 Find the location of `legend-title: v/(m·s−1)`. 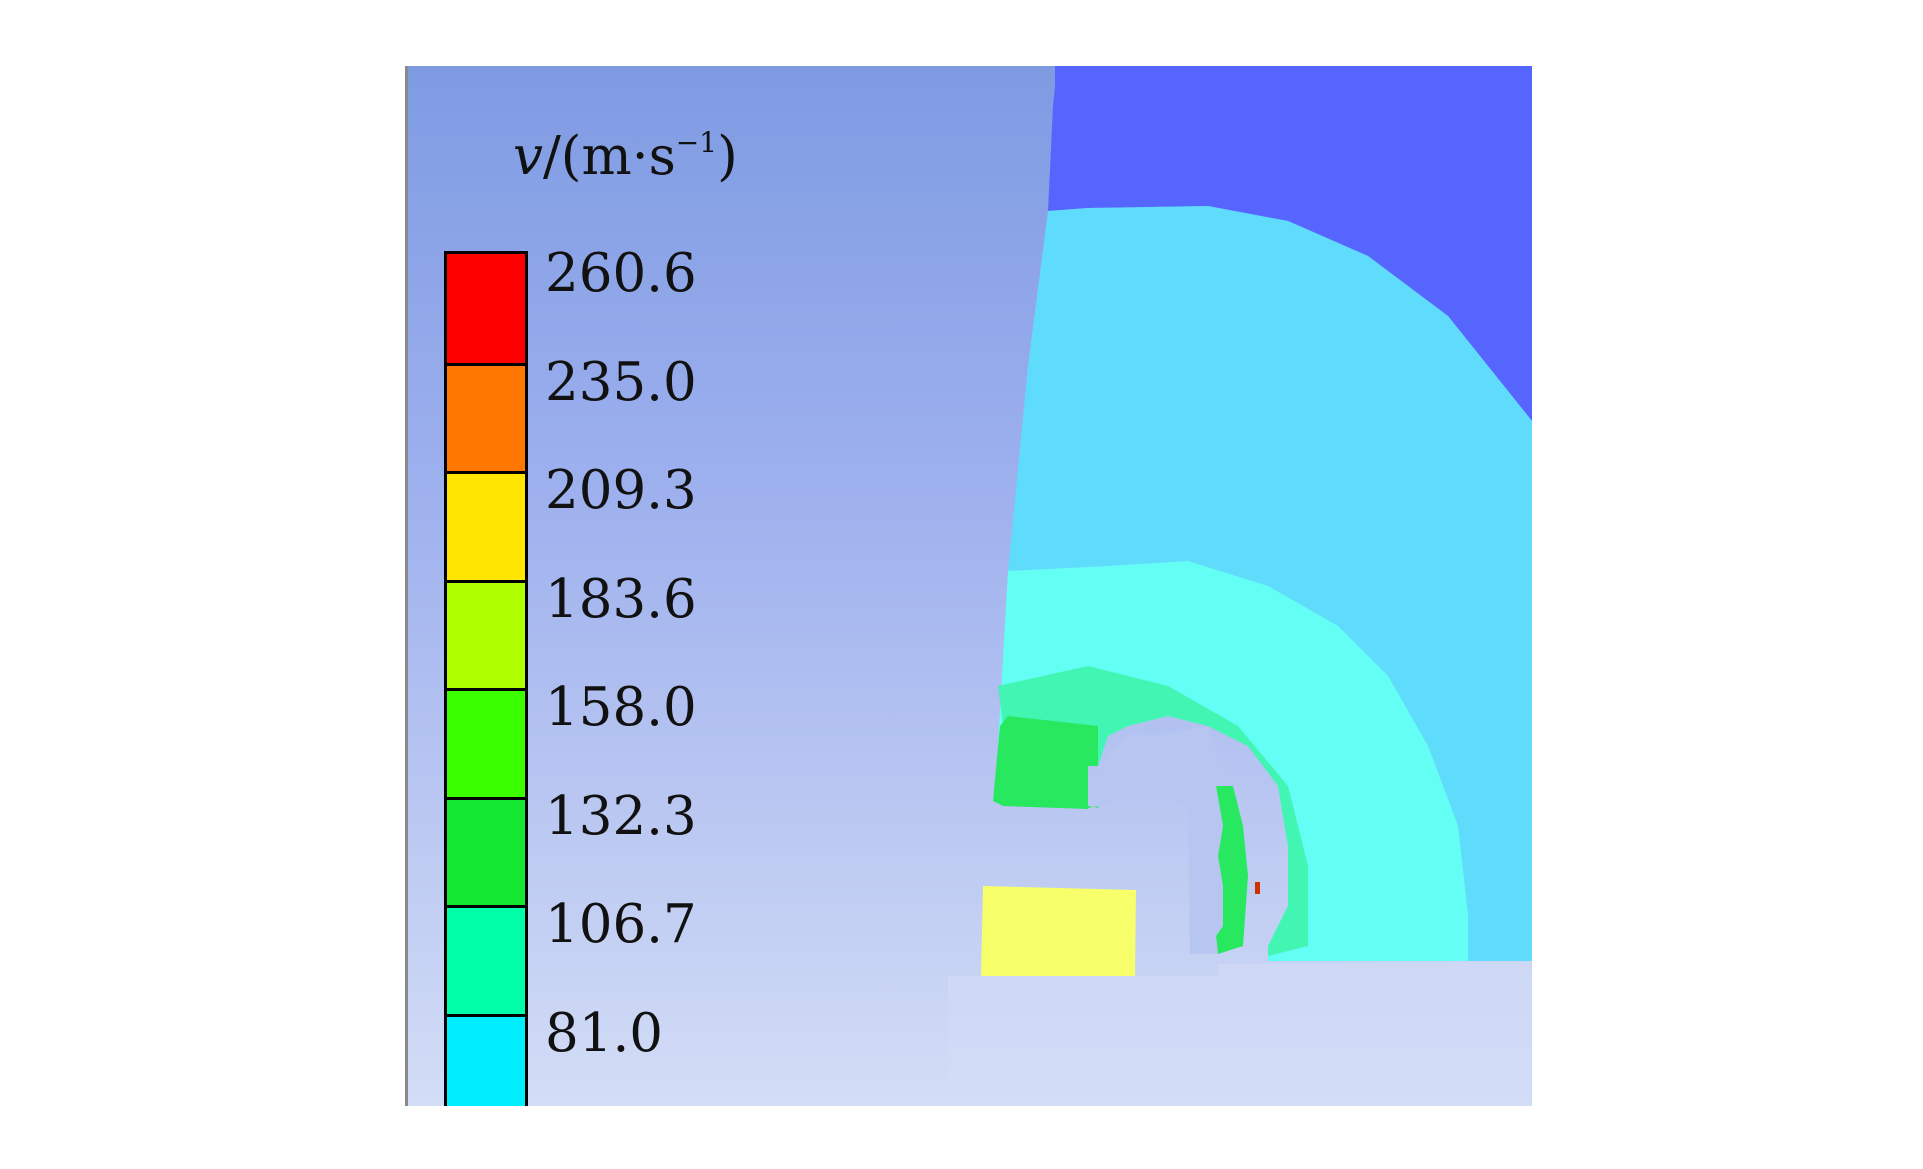

legend-title: v/(m·s−1) is located at coordinates (625, 156).